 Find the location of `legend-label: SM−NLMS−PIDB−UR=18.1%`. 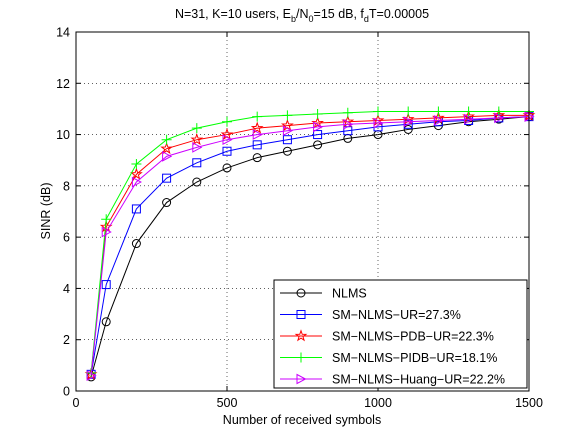

legend-label: SM−NLMS−PIDB−UR=18.1% is located at coordinates (414, 358).